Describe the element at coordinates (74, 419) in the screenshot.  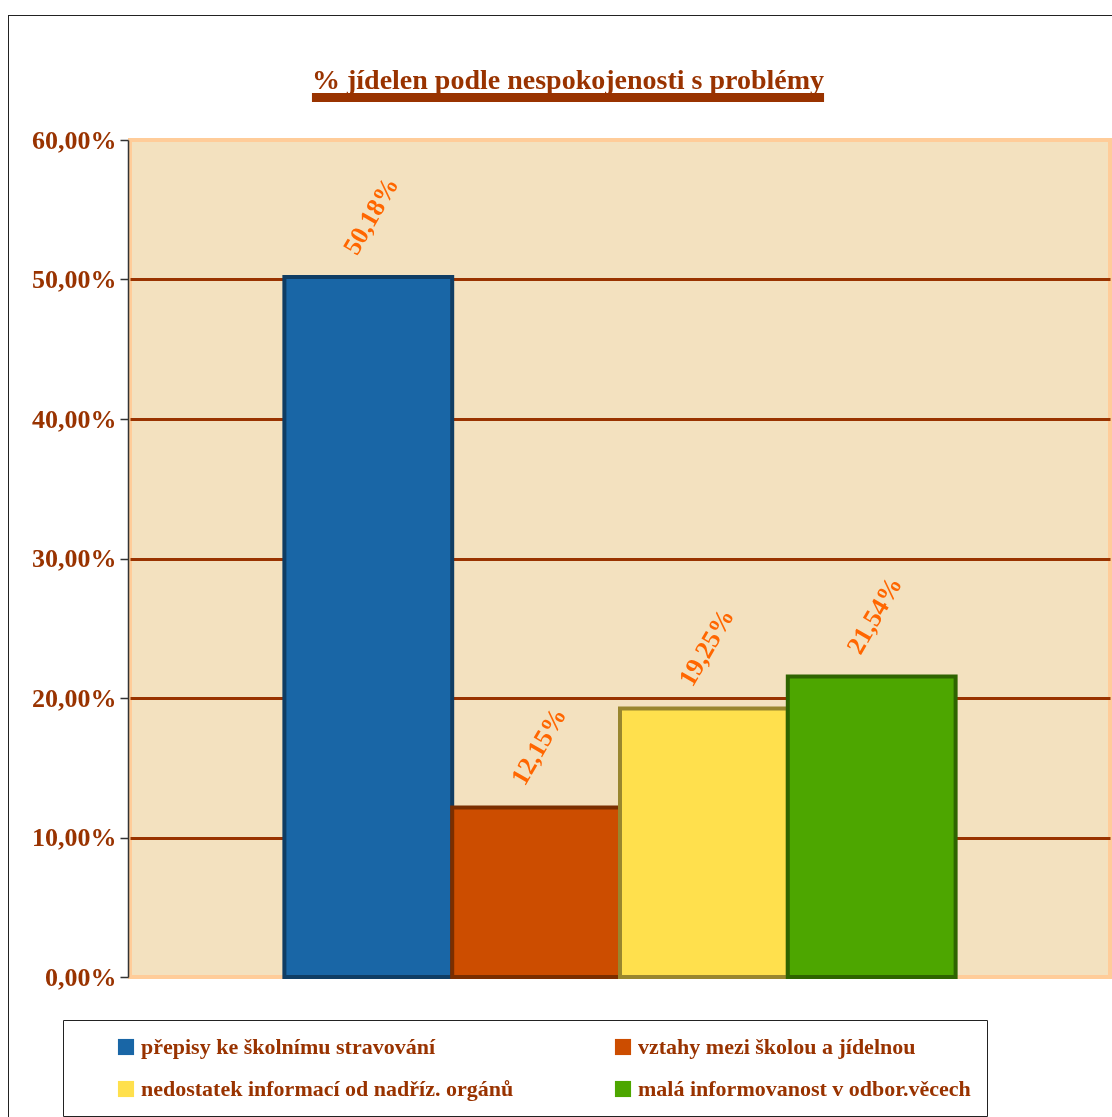
I see `y-tick-label: 40,00%` at that location.